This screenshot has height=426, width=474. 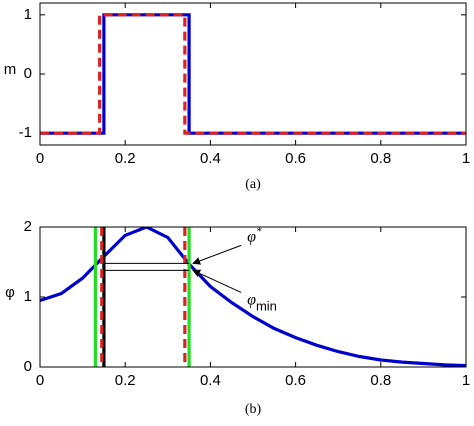 What do you see at coordinates (28, 226) in the screenshot?
I see `y-tick-label: 2` at bounding box center [28, 226].